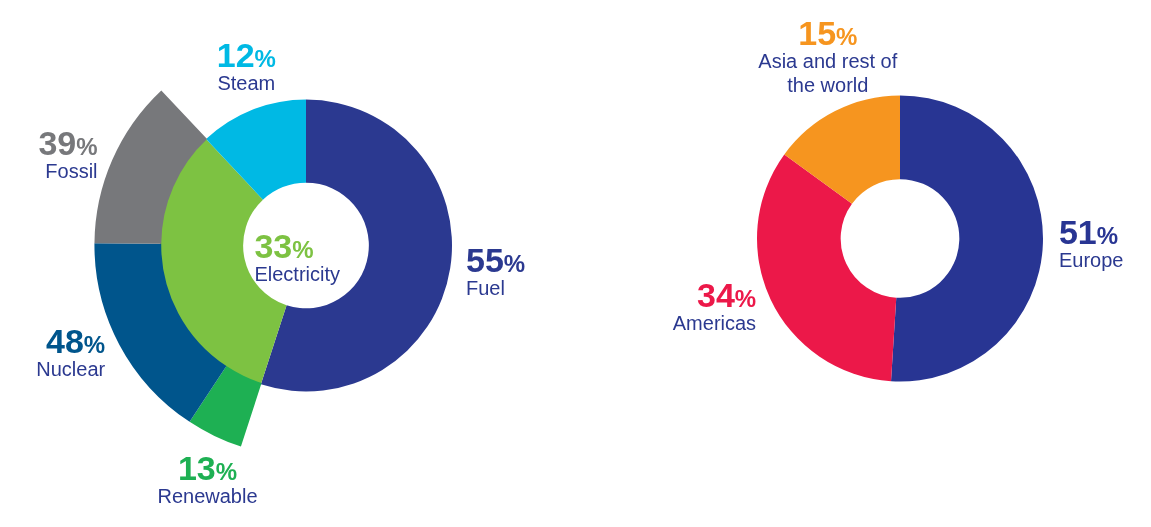 The width and height of the screenshot is (1151, 527). I want to click on slice-label: Fossil, so click(71, 170).